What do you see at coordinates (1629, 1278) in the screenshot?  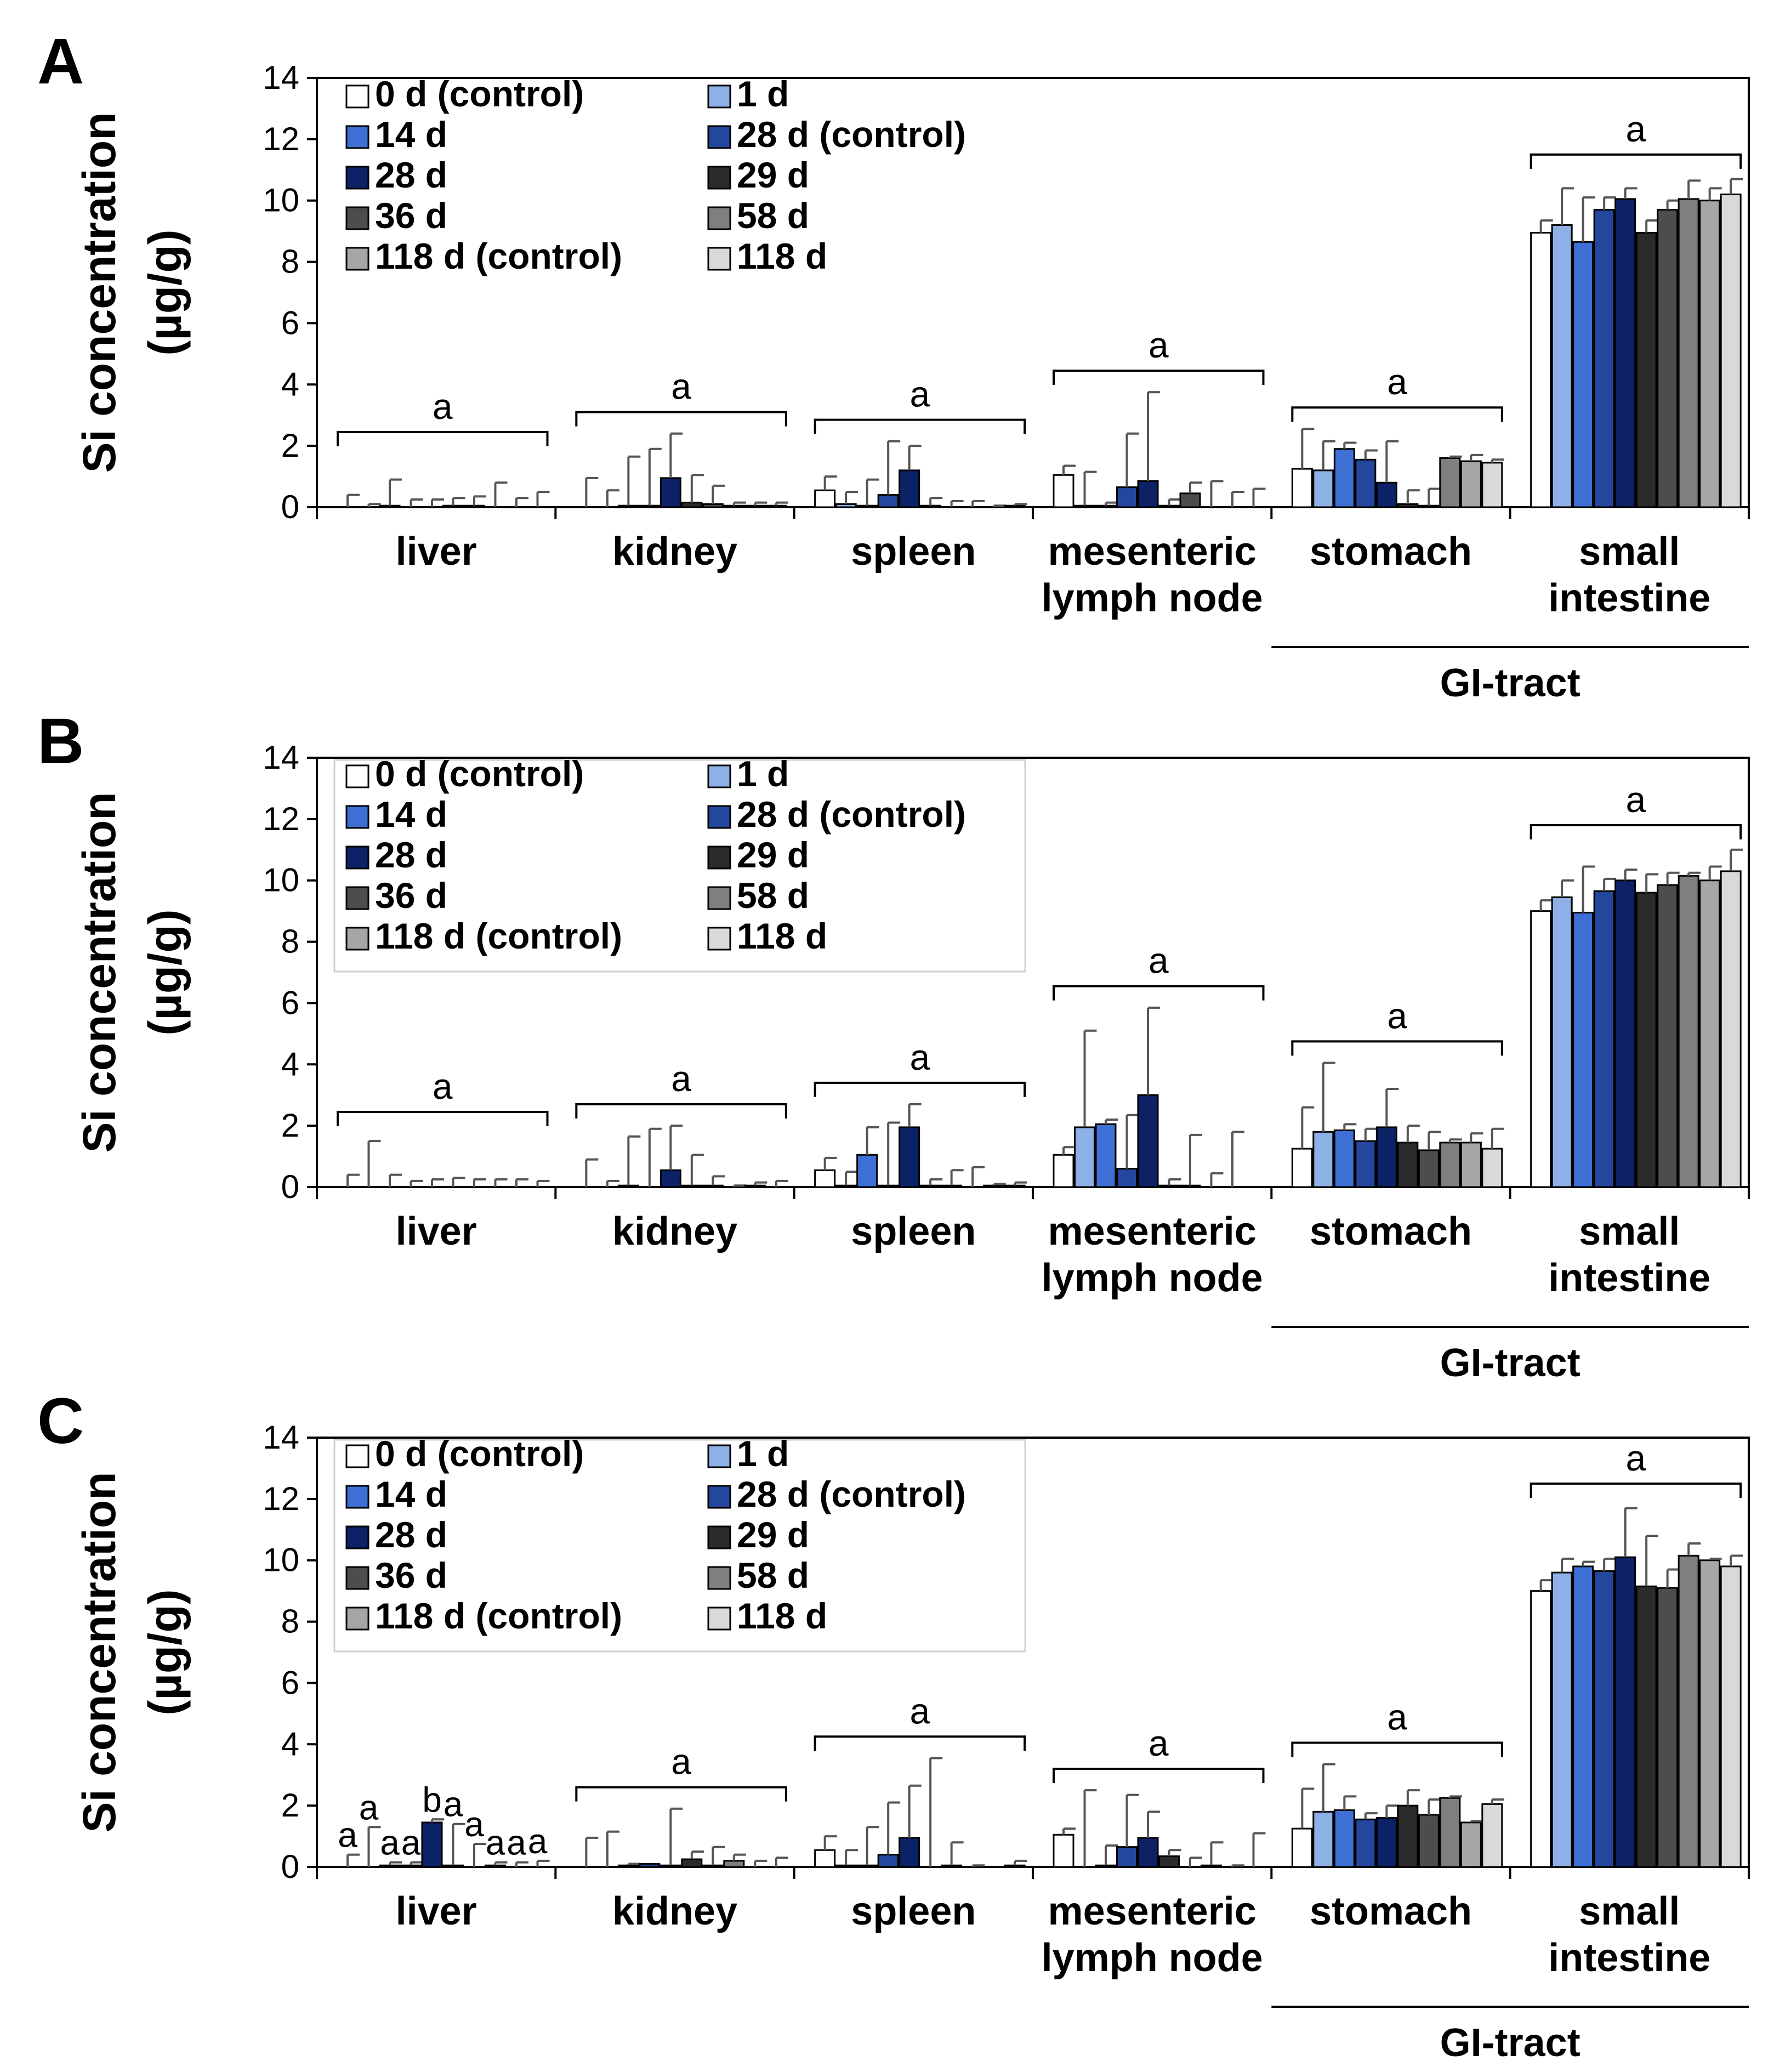 I see `x-category-label: intestine` at bounding box center [1629, 1278].